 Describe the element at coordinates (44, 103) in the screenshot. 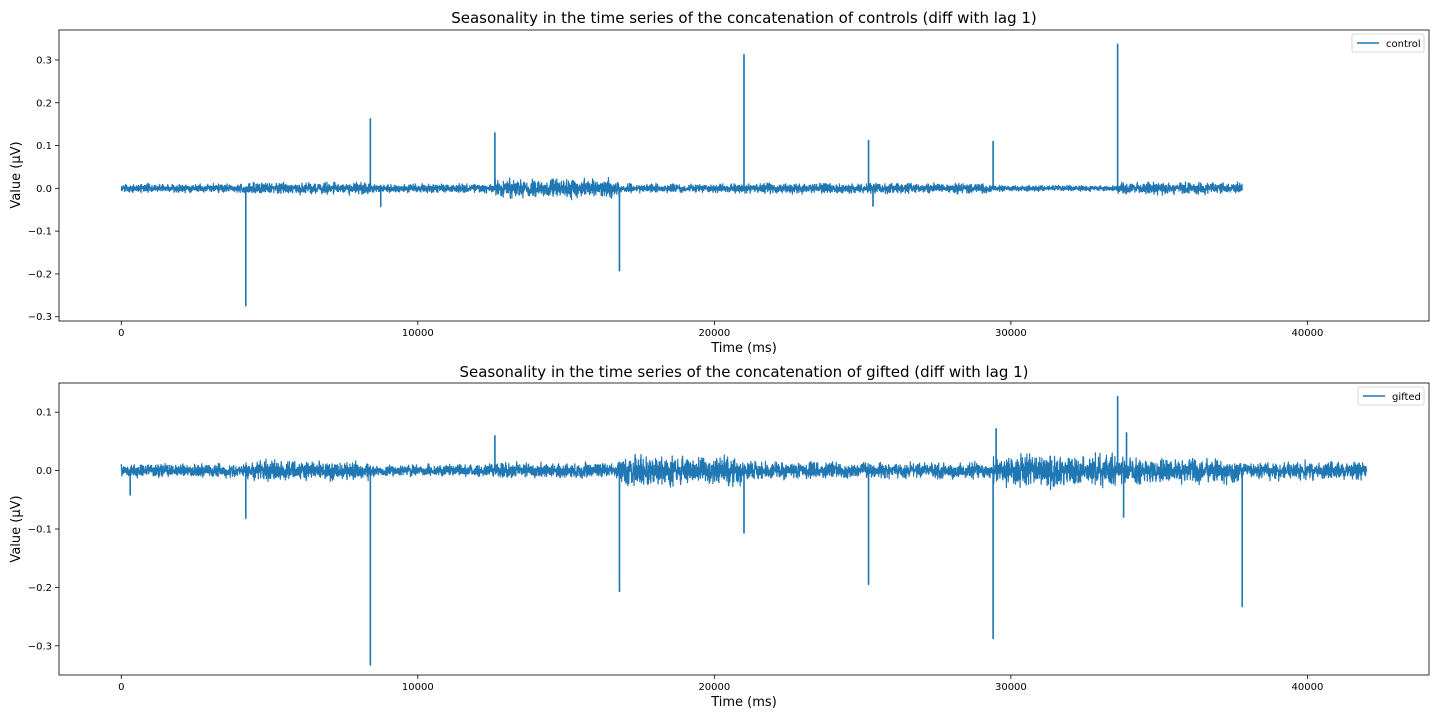

I see `y-tick-label: 0.2` at that location.